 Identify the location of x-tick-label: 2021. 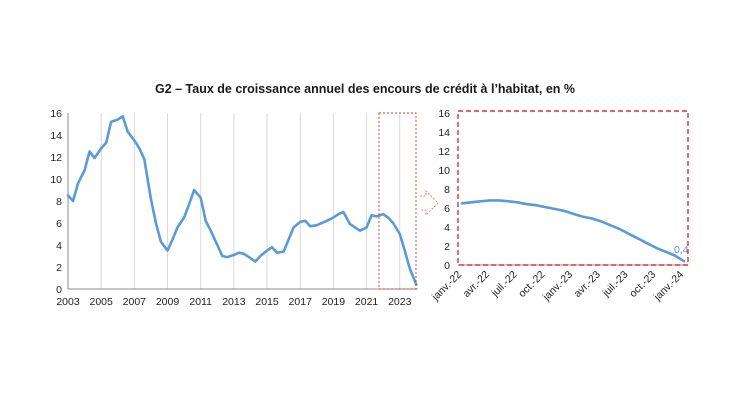
(367, 302).